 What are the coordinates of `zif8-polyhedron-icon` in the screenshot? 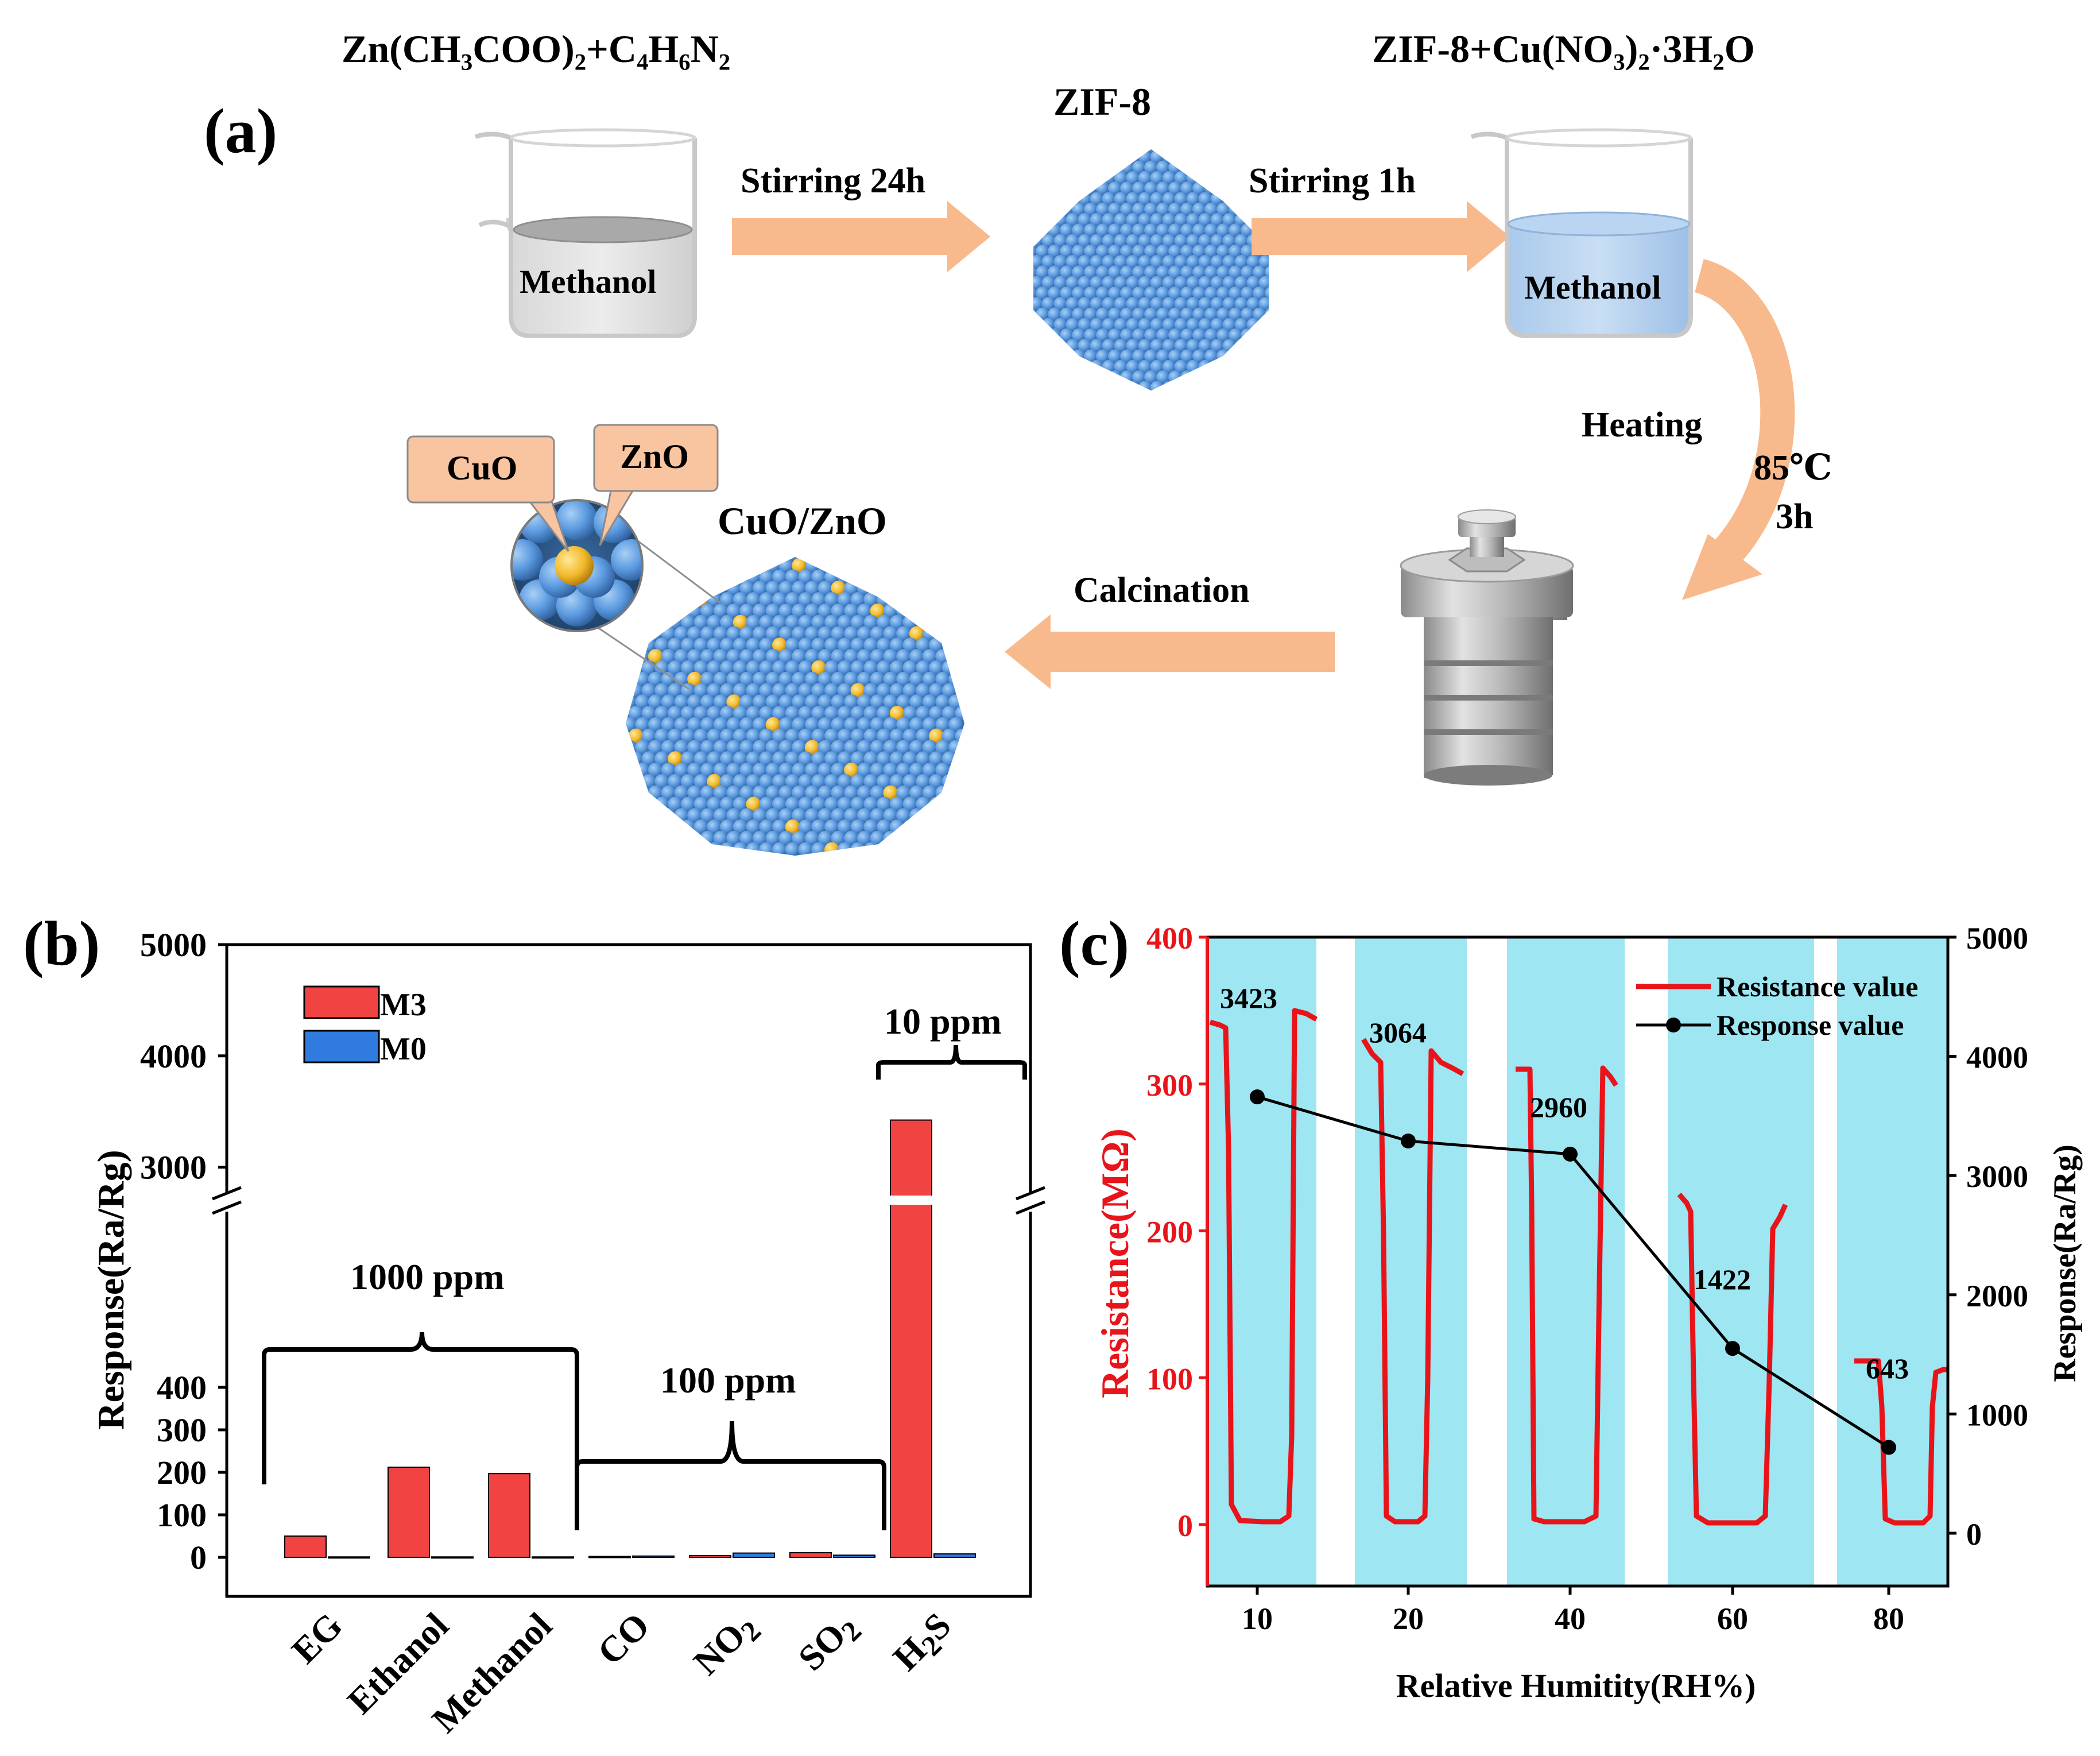 It's located at (1151, 269).